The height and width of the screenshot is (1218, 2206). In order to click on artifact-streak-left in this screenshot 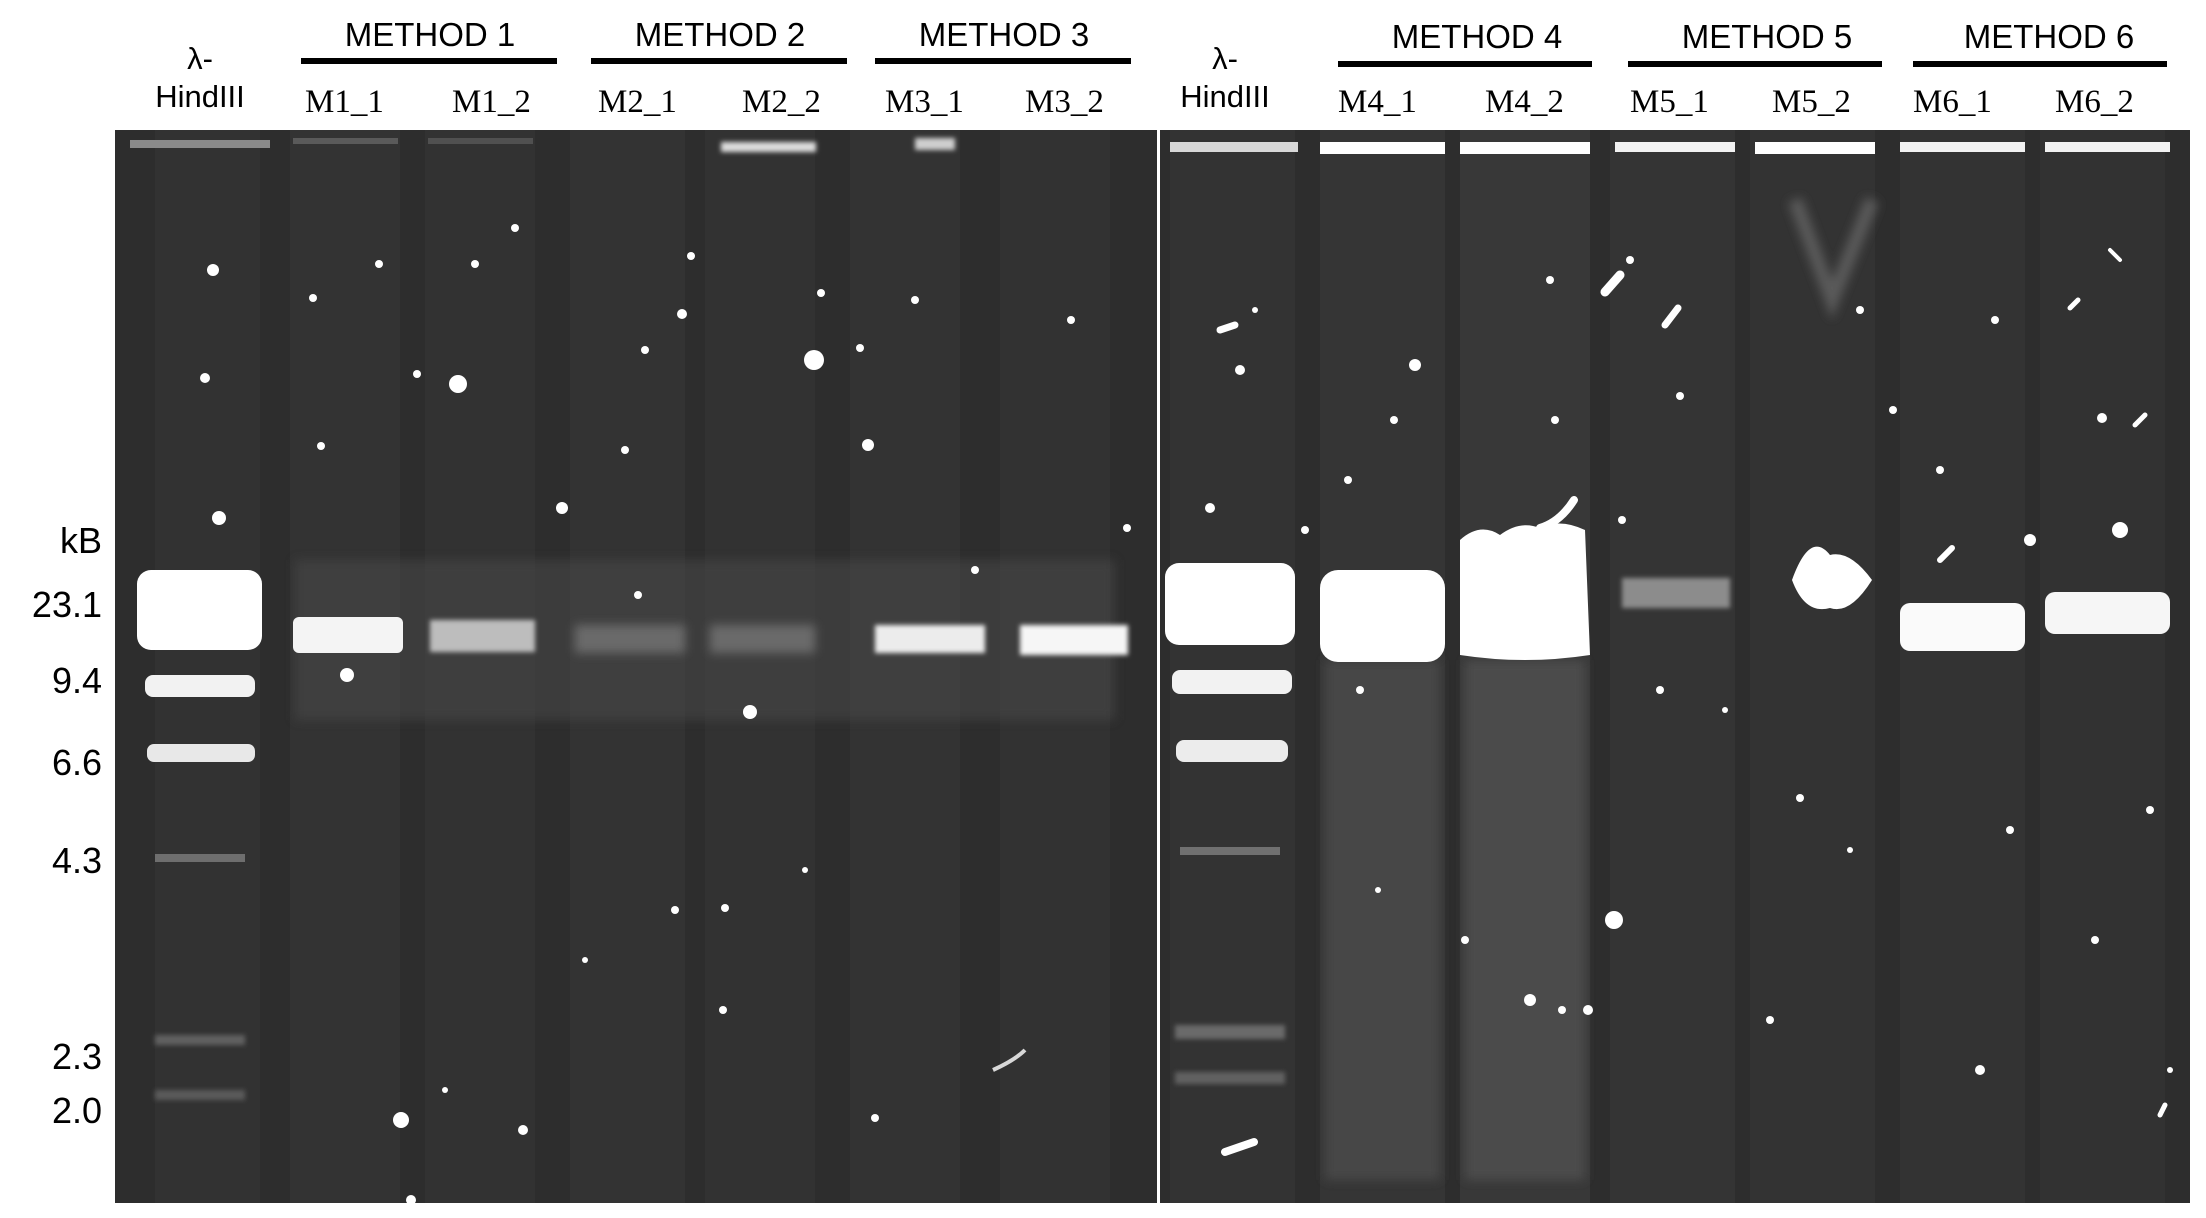, I will do `click(1009, 1060)`.